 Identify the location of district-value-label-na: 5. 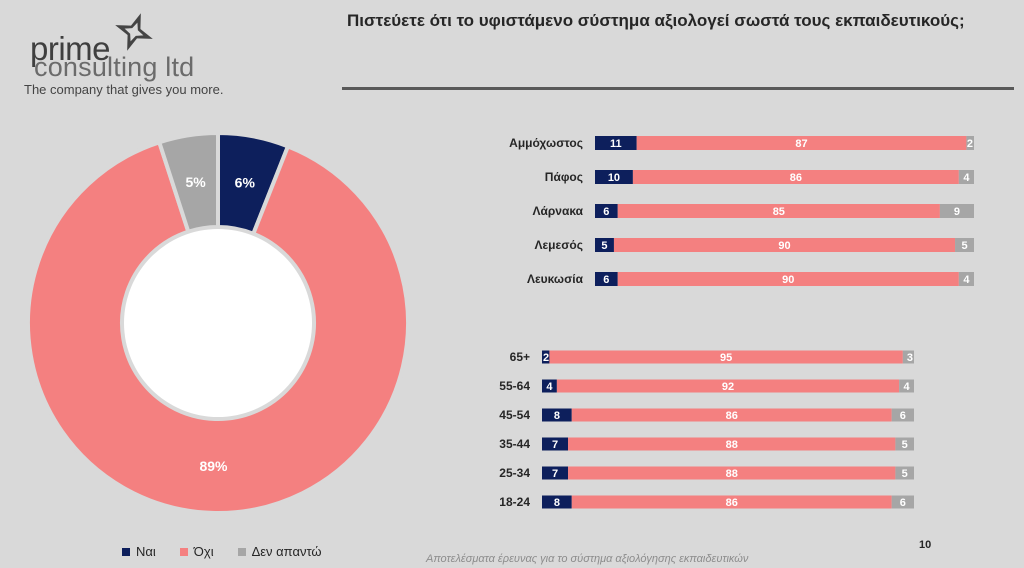
(964, 246).